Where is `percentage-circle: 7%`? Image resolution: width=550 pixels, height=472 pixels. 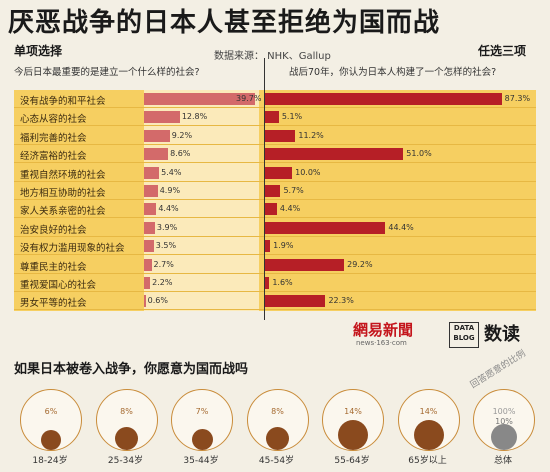 percentage-circle: 7% is located at coordinates (202, 420).